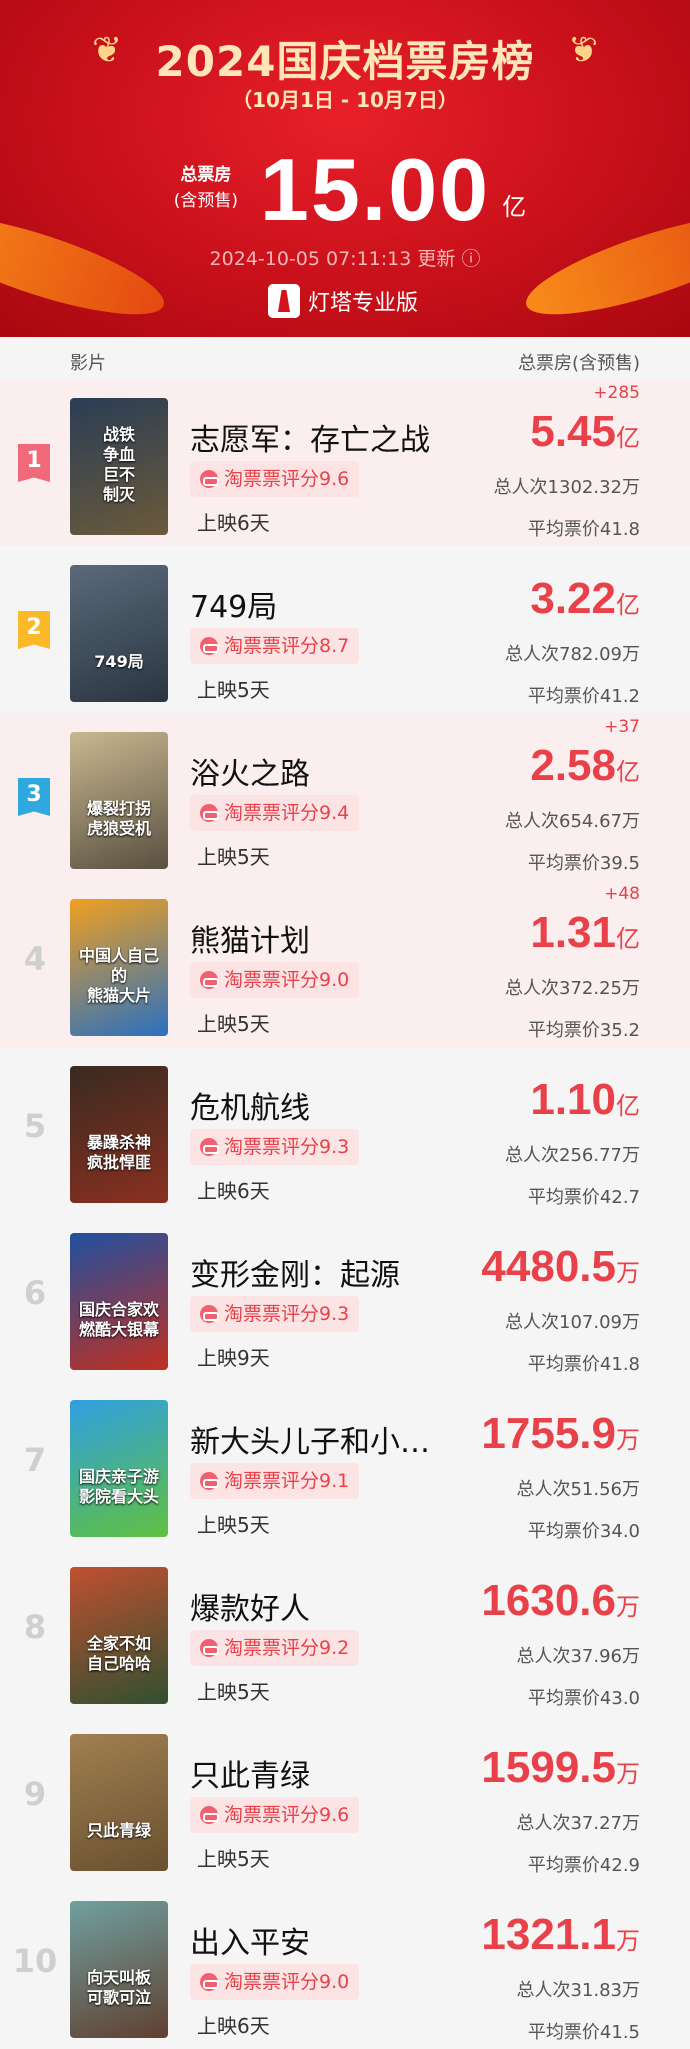 Image resolution: width=690 pixels, height=2049 pixels. I want to click on box-value-number: 1321.1, so click(548, 1934).